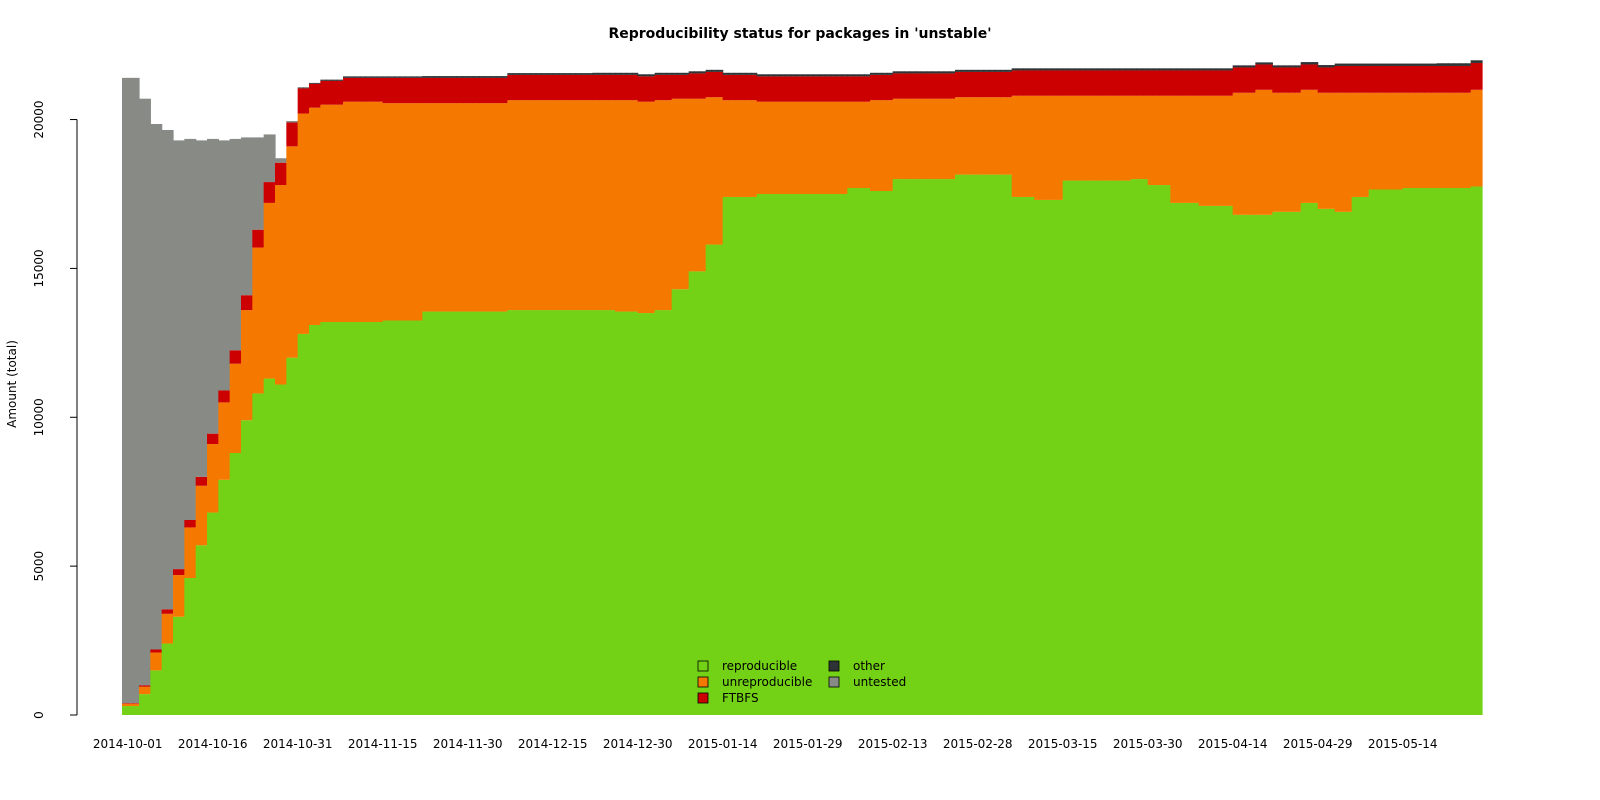  I want to click on legend-label-ftbfs: FTBFS, so click(740, 698).